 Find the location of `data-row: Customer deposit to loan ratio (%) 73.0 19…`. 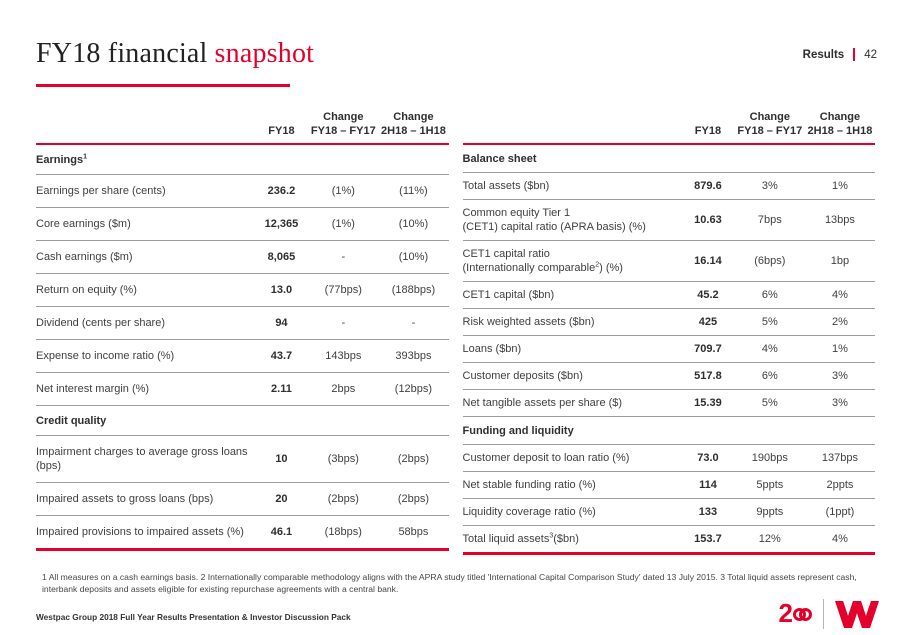

data-row: Customer deposit to loan ratio (%) 73.0 19… is located at coordinates (668, 458).